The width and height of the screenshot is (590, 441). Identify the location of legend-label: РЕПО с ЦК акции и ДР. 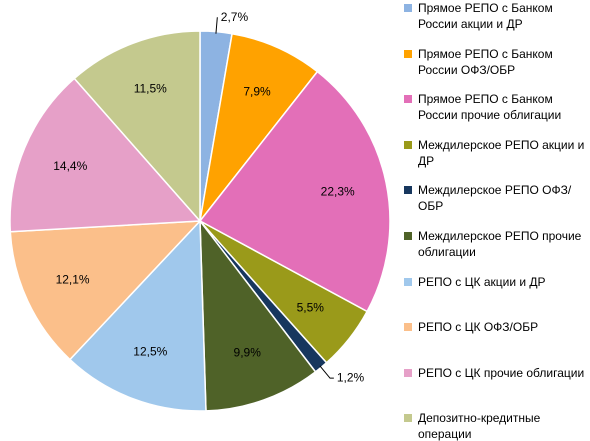
(482, 281).